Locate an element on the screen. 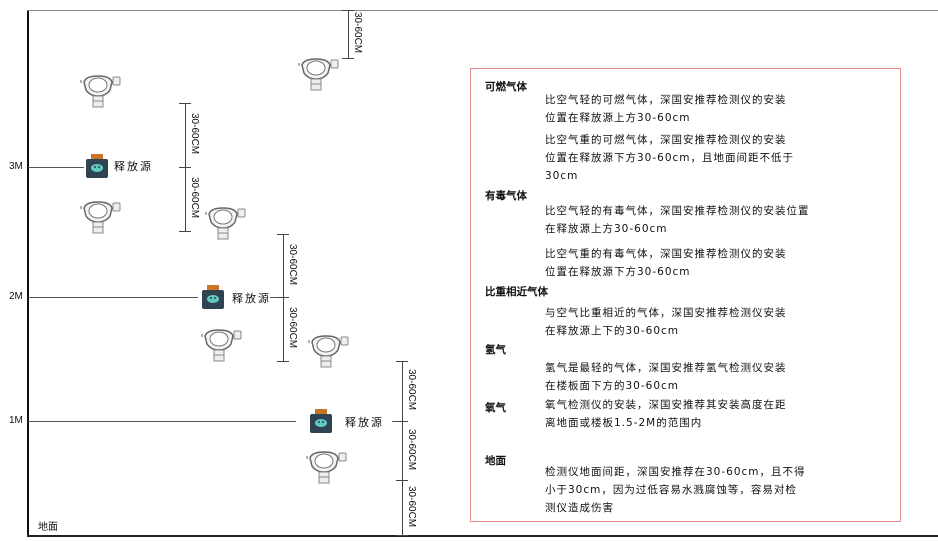  section-title: 地面 is located at coordinates (495, 461).